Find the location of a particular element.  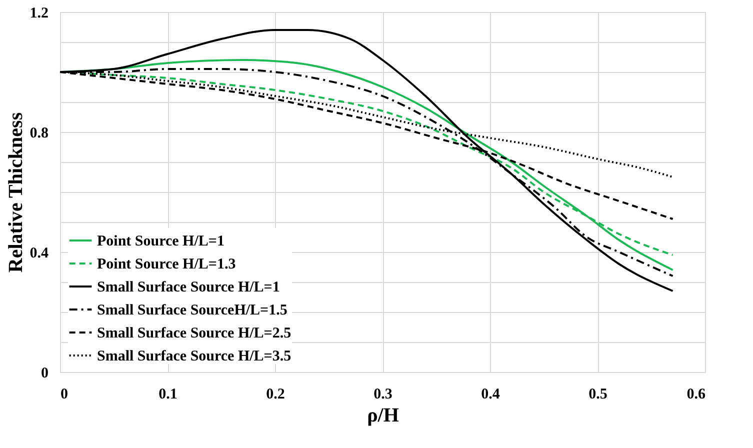

y-tick-label: 0.8 is located at coordinates (39, 134).